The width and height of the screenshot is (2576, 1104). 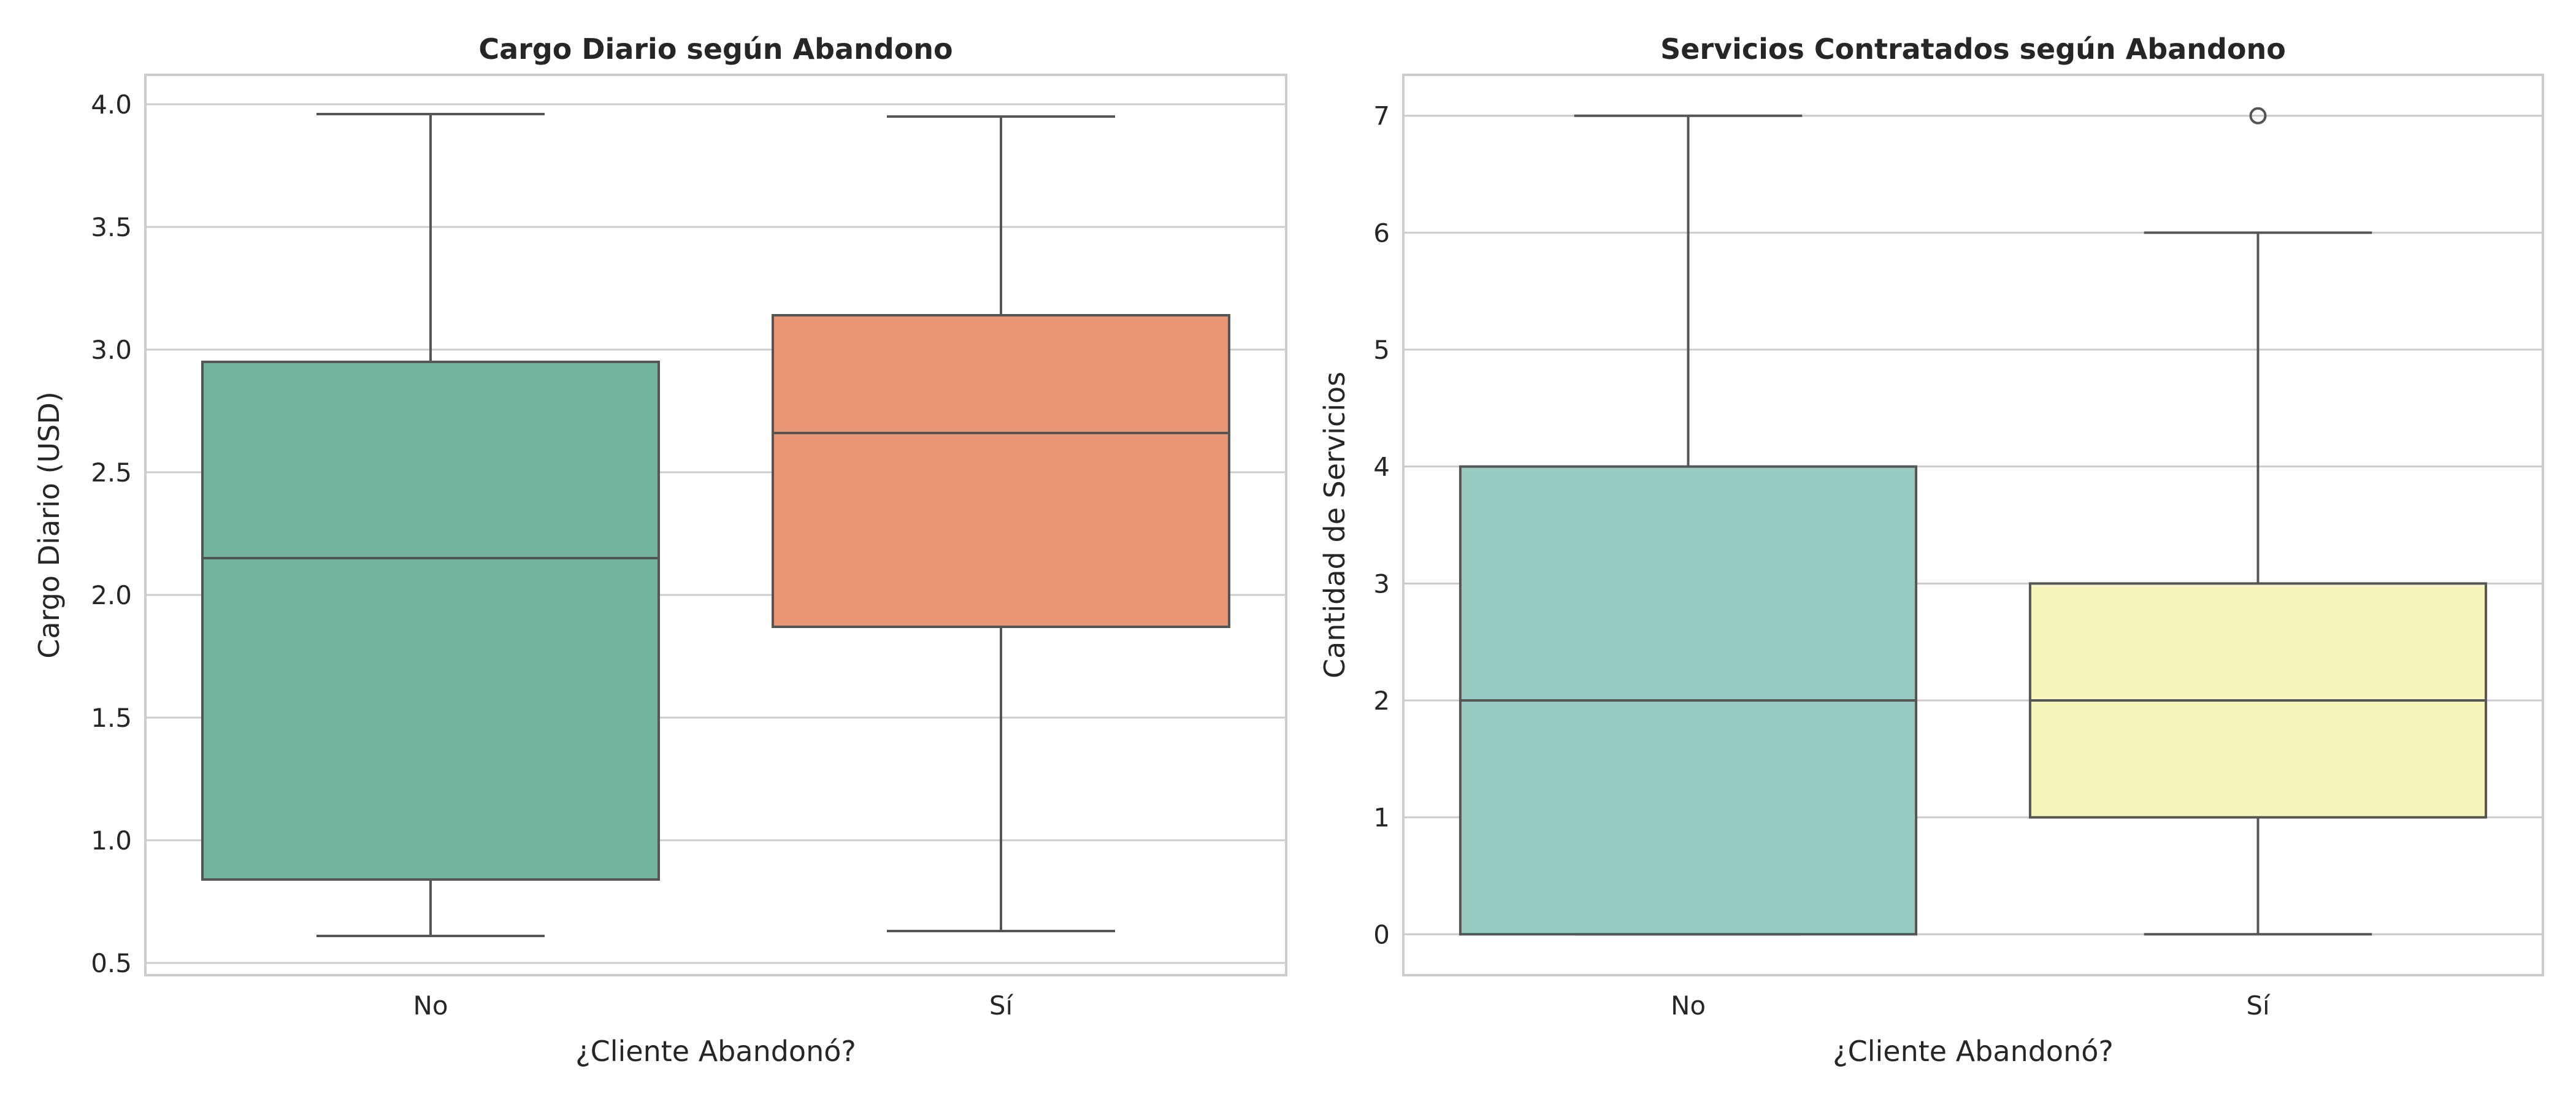 I want to click on y-tick-label: 5, so click(x=1381, y=350).